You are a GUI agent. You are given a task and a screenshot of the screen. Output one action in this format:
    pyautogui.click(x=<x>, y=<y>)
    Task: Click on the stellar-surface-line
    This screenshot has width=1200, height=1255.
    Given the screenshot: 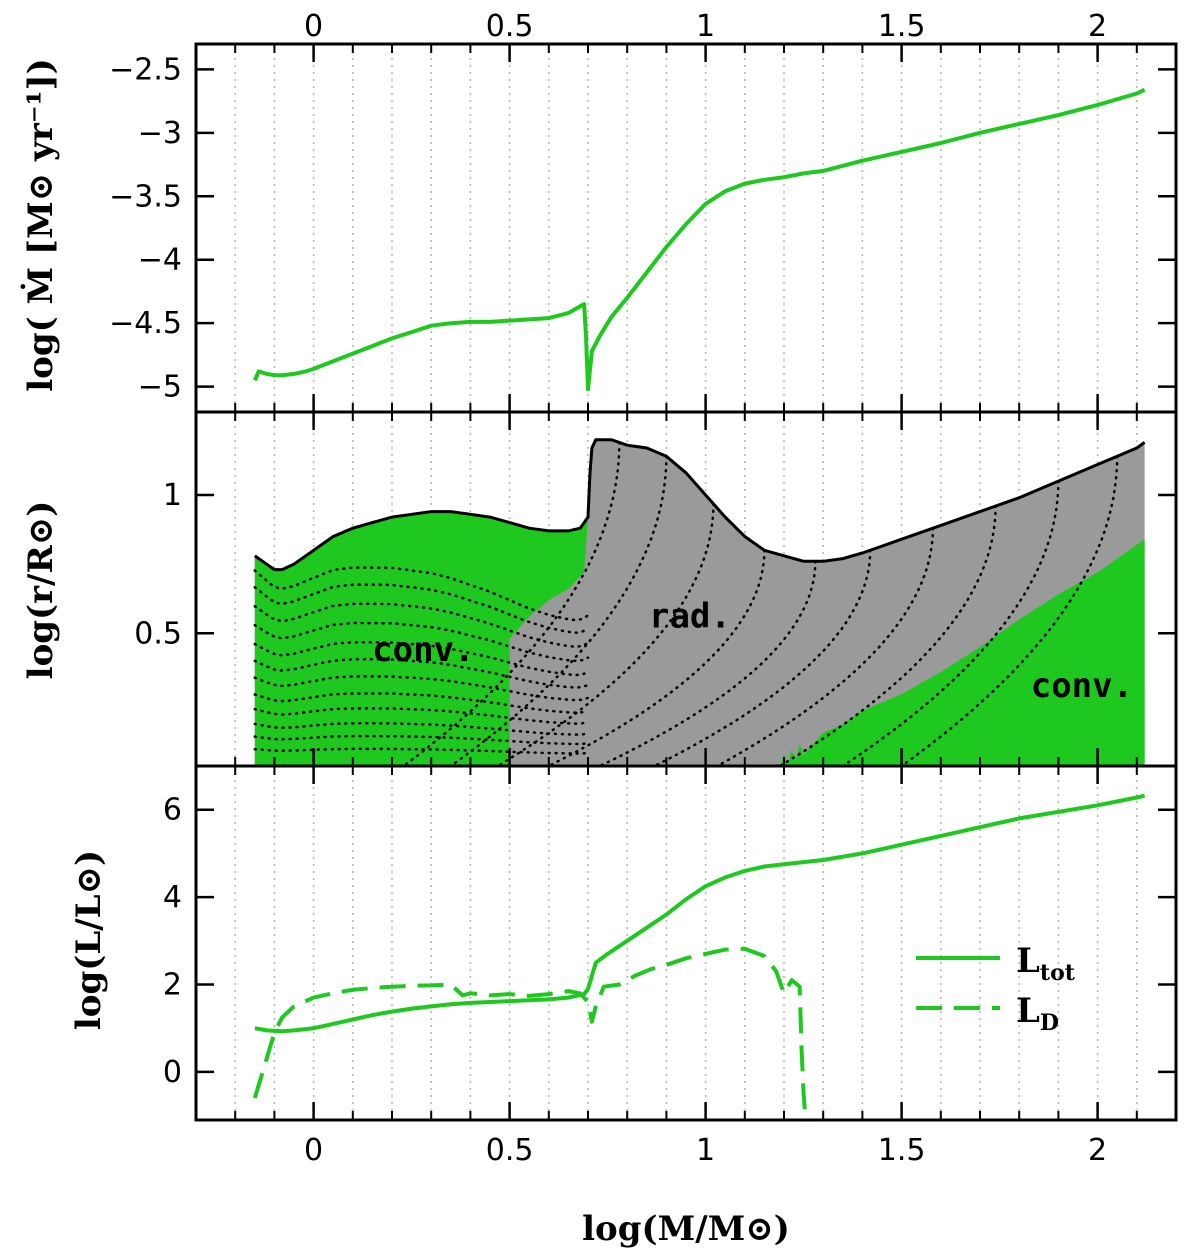 What is the action you would take?
    pyautogui.click(x=699, y=505)
    